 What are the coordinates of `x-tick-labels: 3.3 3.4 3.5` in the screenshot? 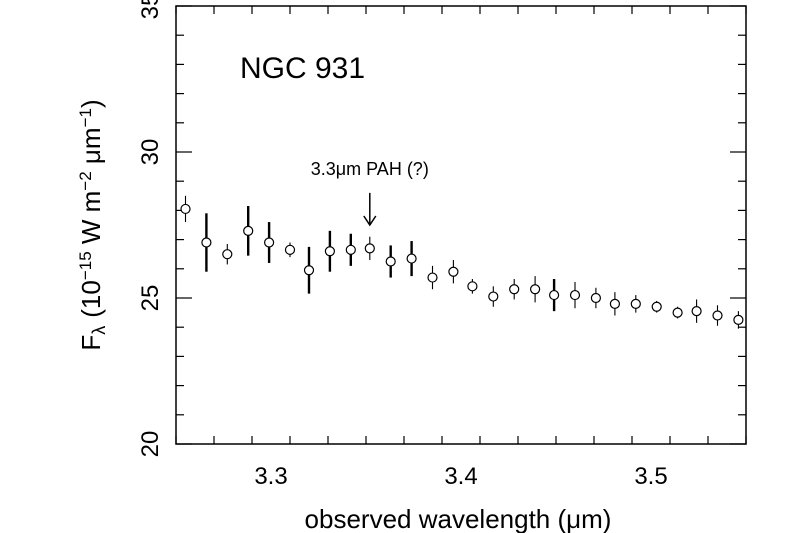 It's located at (460, 476).